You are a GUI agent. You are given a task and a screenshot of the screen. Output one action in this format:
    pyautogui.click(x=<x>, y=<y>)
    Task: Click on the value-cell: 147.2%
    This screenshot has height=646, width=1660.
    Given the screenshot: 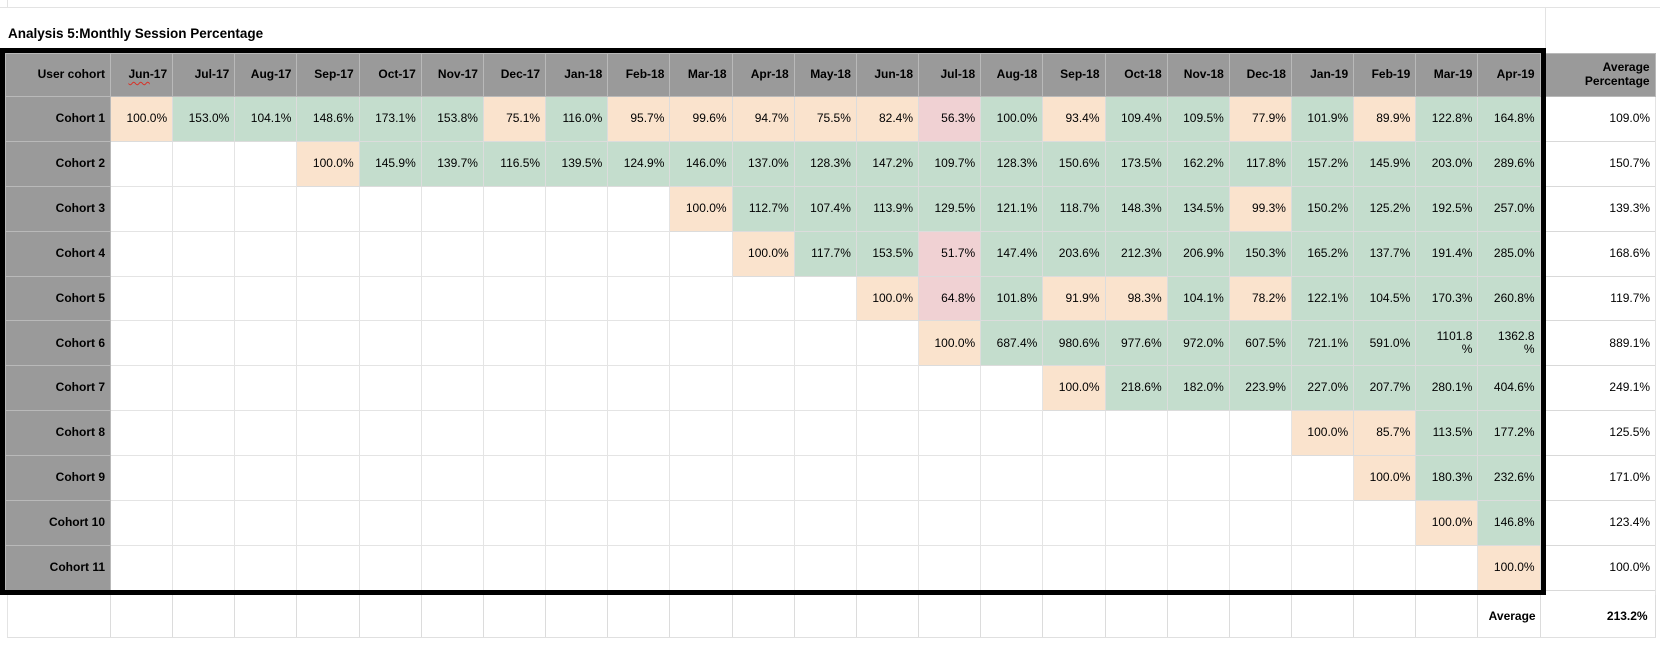 What is the action you would take?
    pyautogui.click(x=887, y=163)
    